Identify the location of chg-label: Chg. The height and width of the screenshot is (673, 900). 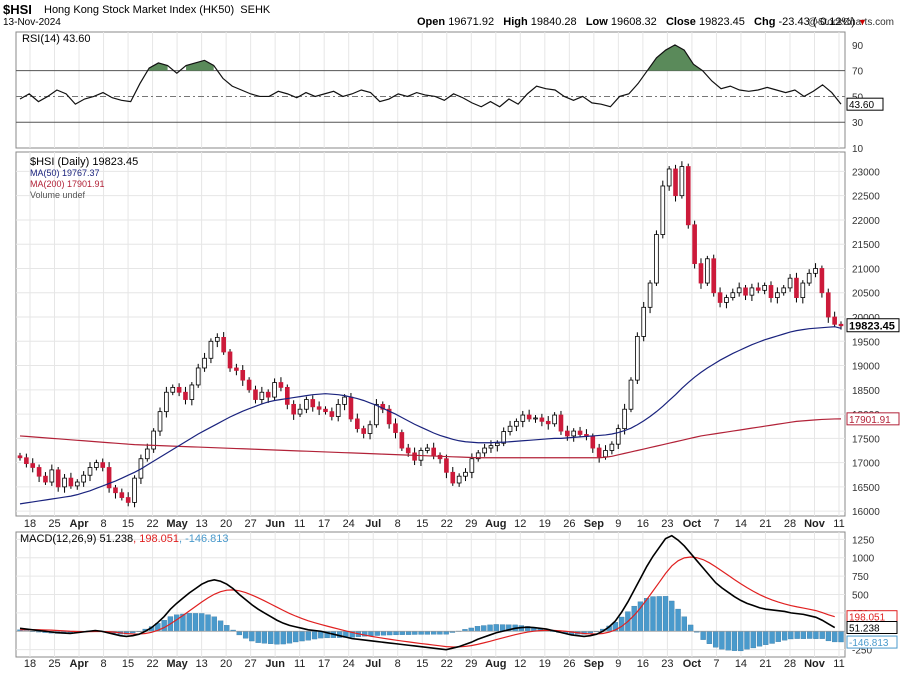
(765, 22).